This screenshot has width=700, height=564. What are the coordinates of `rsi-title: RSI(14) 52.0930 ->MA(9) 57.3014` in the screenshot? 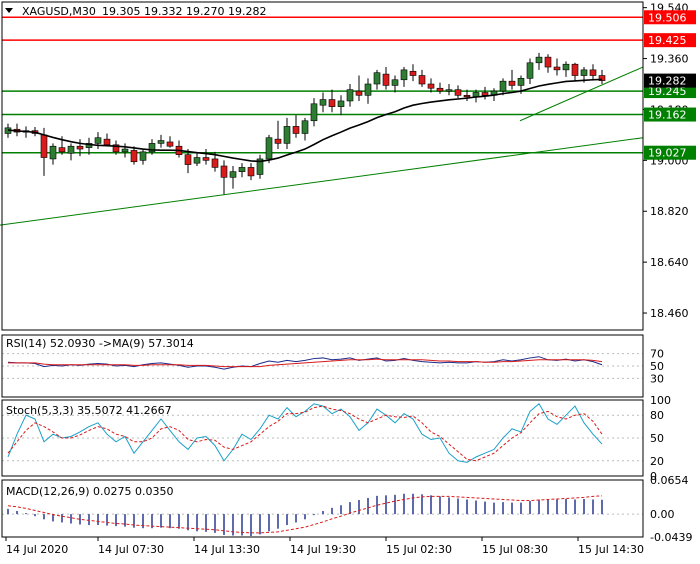 It's located at (100, 343).